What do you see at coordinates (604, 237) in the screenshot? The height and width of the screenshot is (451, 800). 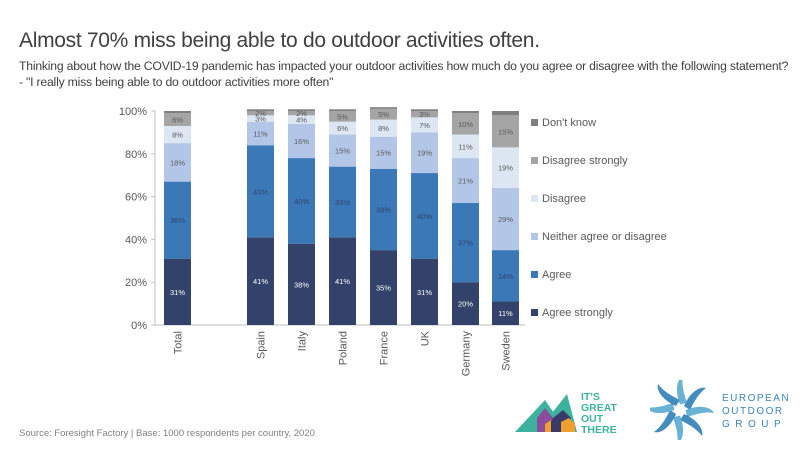 I see `legend-label: Neither agree or disagree` at bounding box center [604, 237].